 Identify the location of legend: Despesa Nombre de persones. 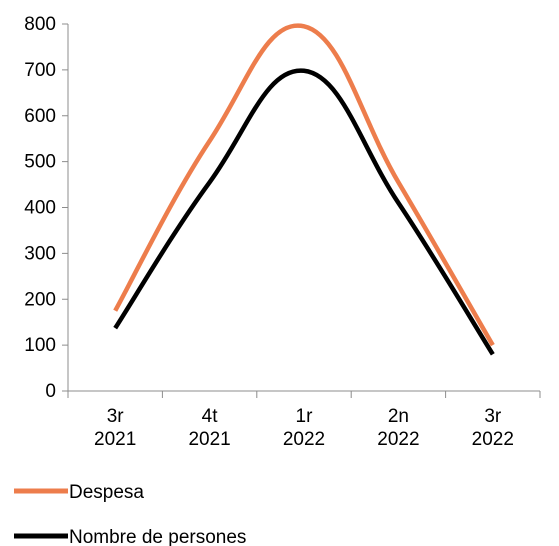
(130, 514).